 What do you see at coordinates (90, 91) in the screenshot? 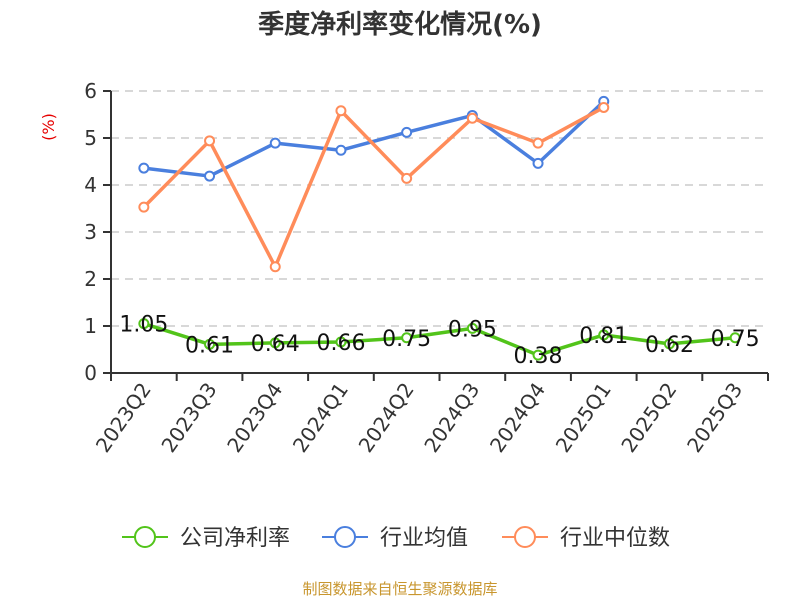
I see `y-tick-label: 6` at bounding box center [90, 91].